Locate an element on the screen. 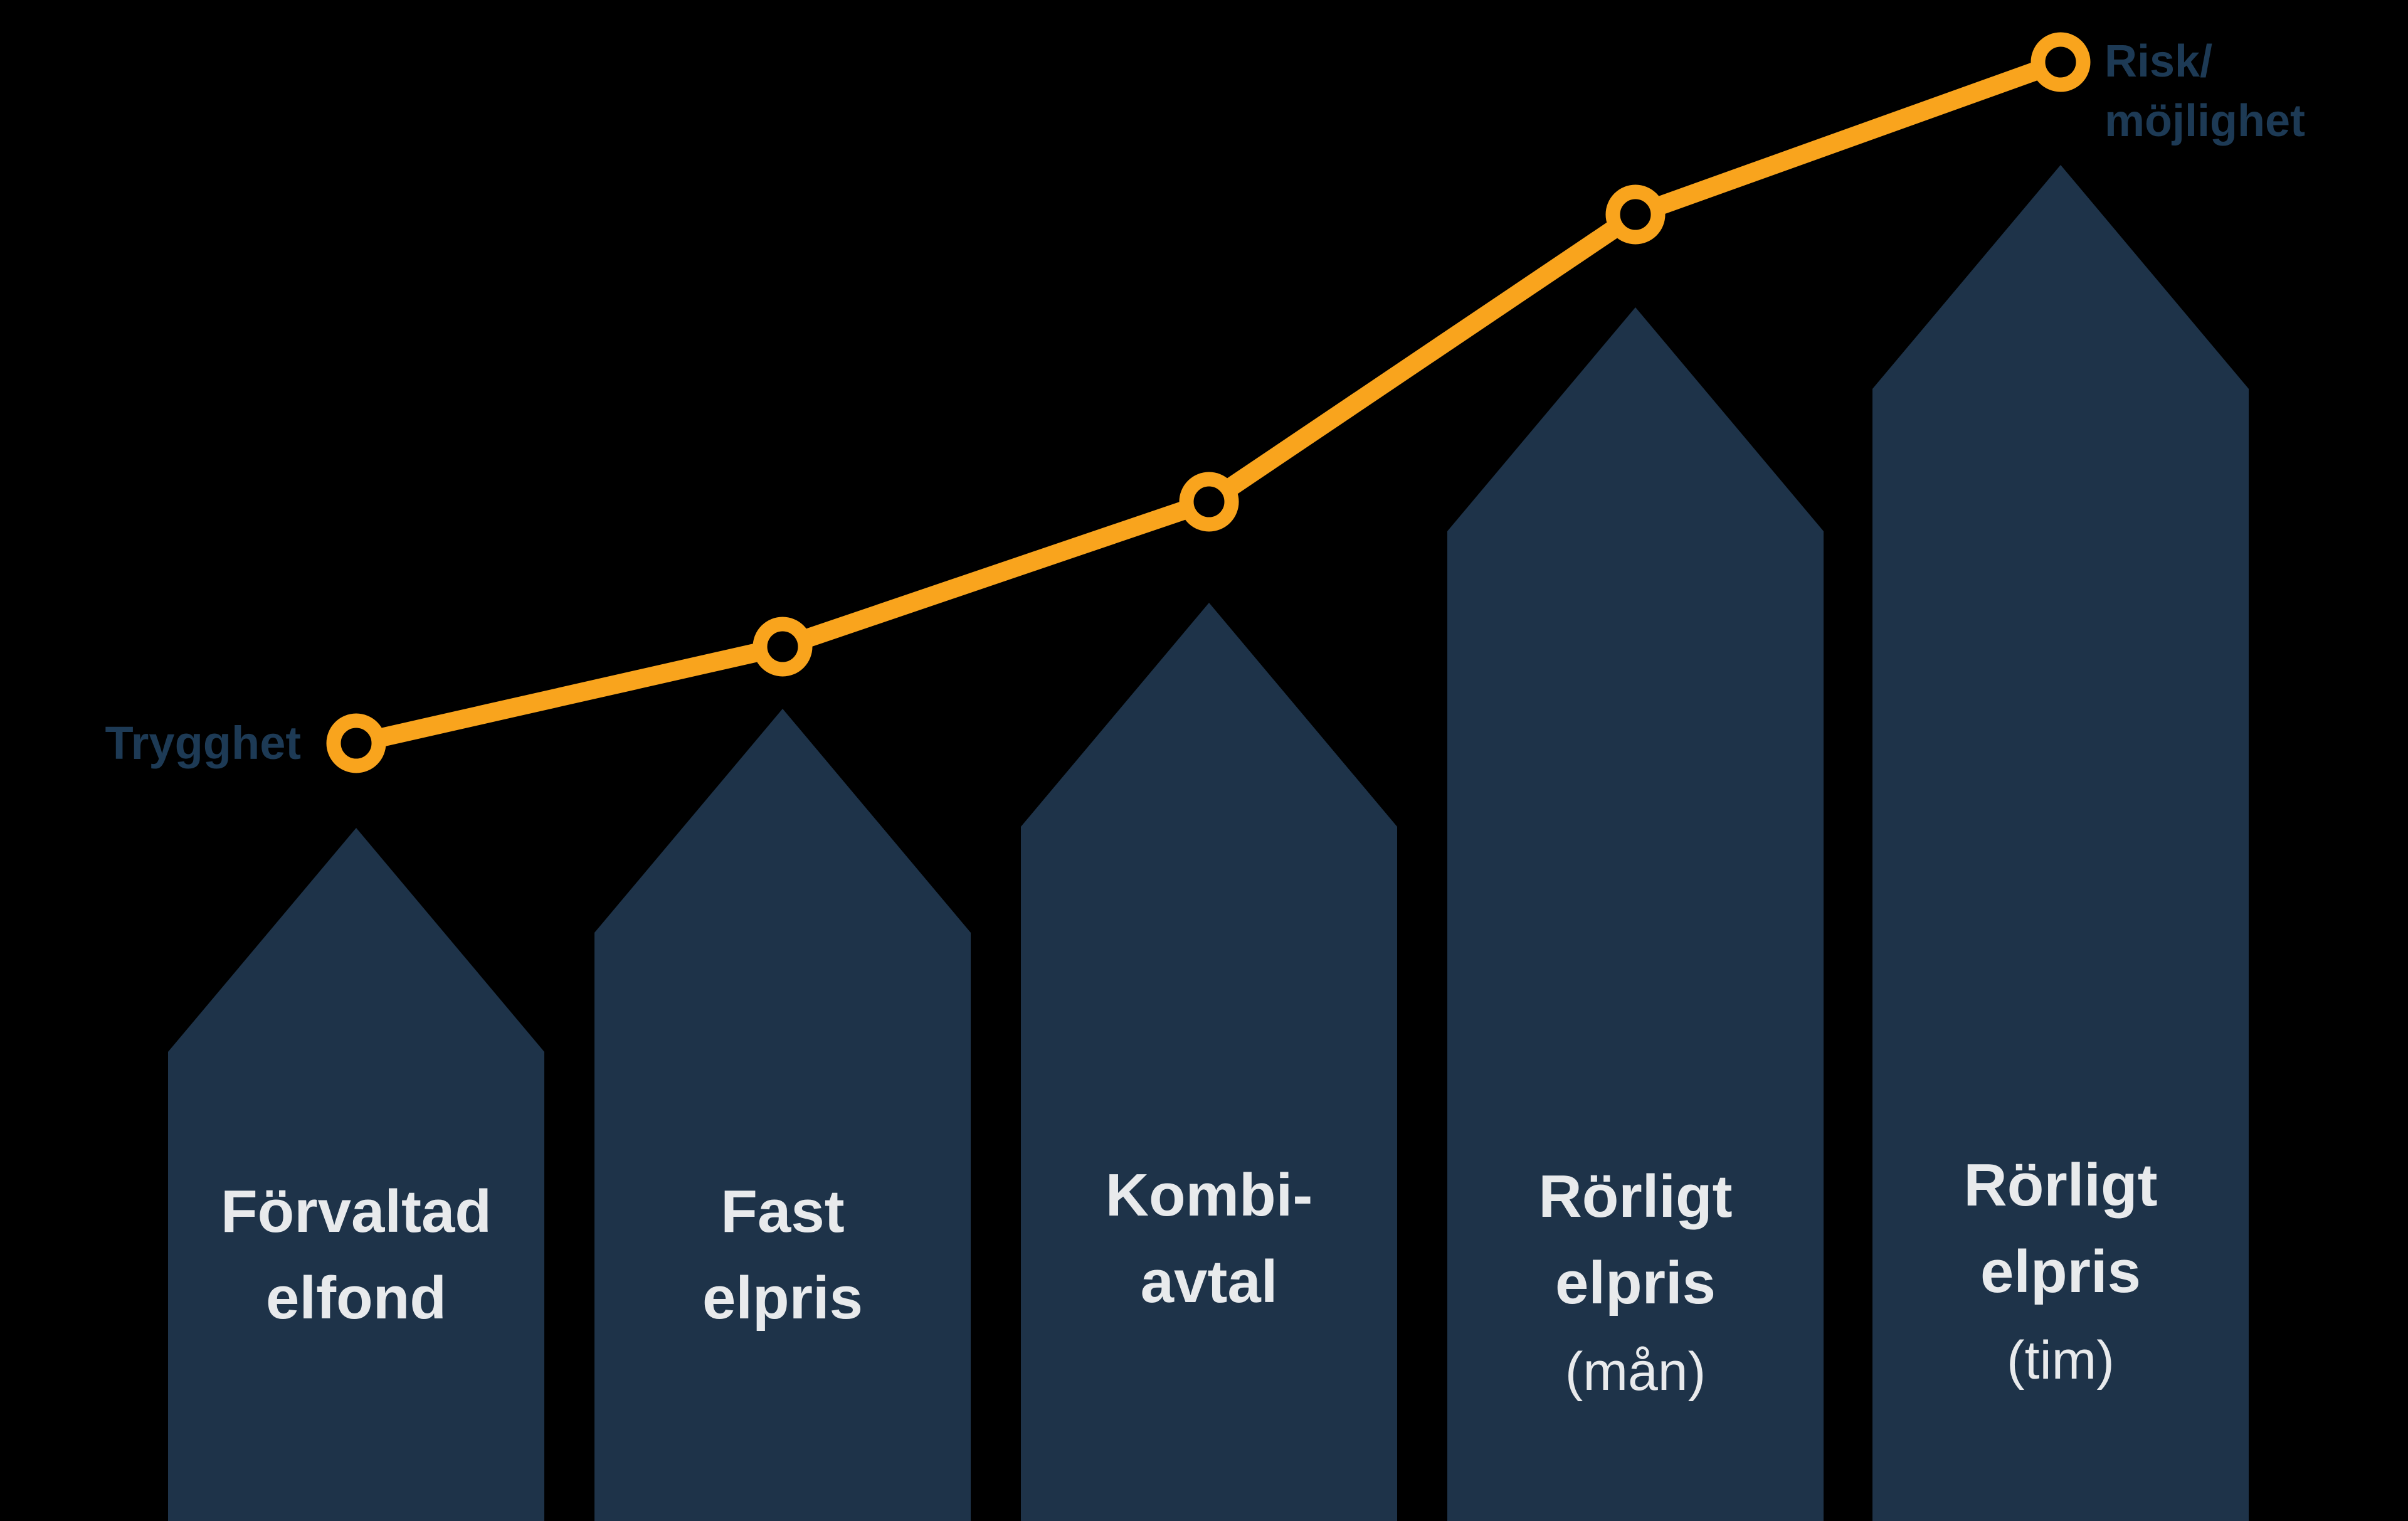 The image size is (2408, 1521). bar-label-5-line-1: Rörligt is located at coordinates (2060, 1185).